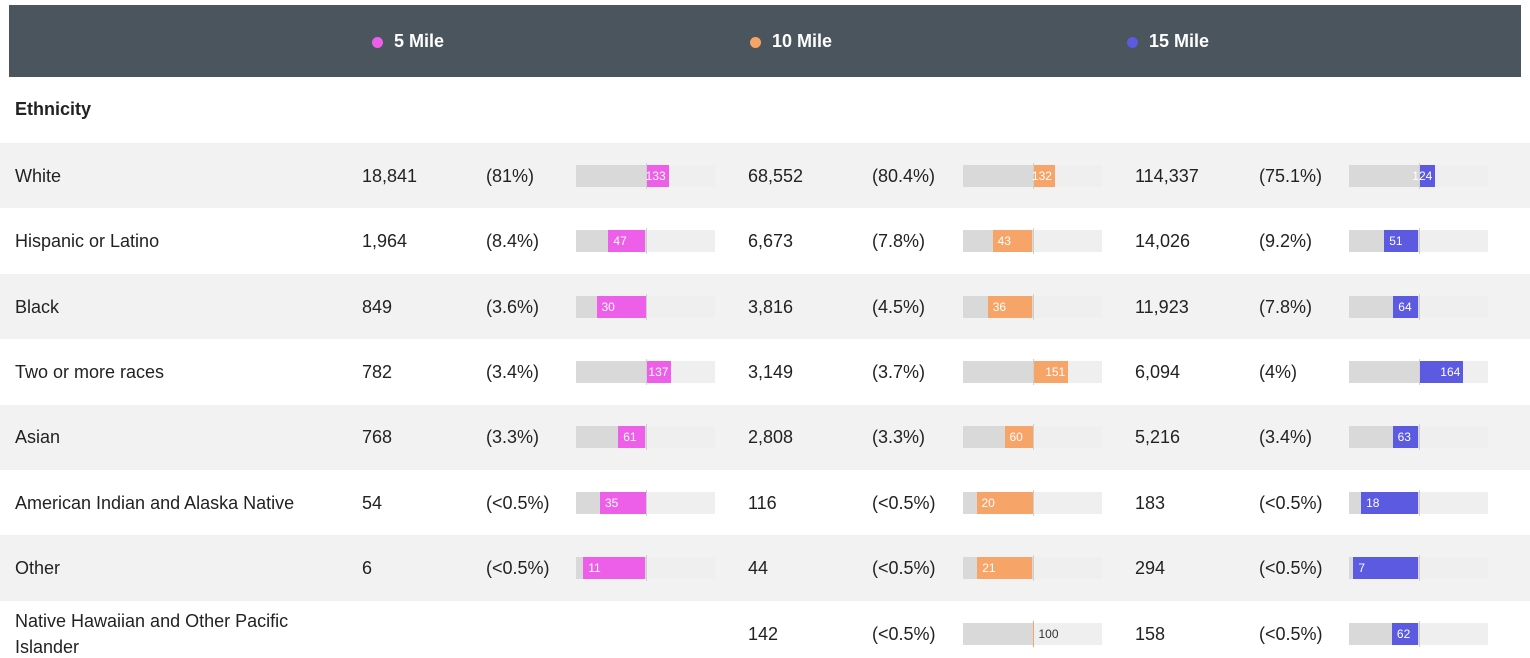 The height and width of the screenshot is (658, 1530). I want to click on index-label: 132, so click(1041, 175).